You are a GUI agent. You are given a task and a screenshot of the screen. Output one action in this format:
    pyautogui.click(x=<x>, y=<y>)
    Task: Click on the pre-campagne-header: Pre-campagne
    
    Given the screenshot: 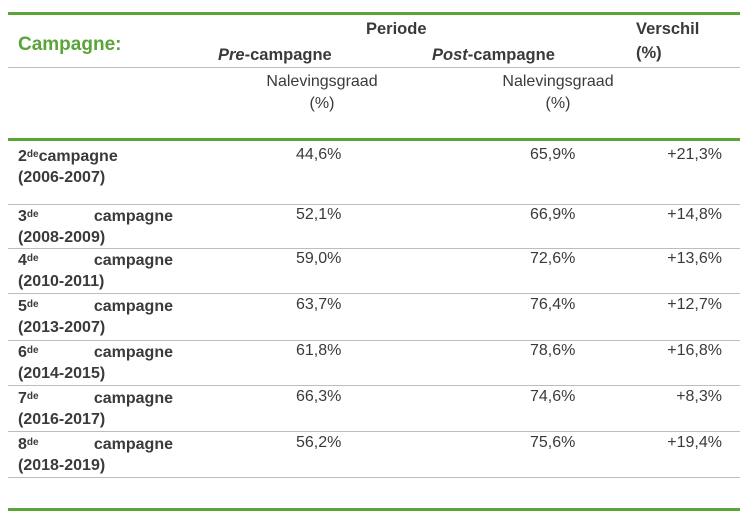 What is the action you would take?
    pyautogui.click(x=275, y=55)
    